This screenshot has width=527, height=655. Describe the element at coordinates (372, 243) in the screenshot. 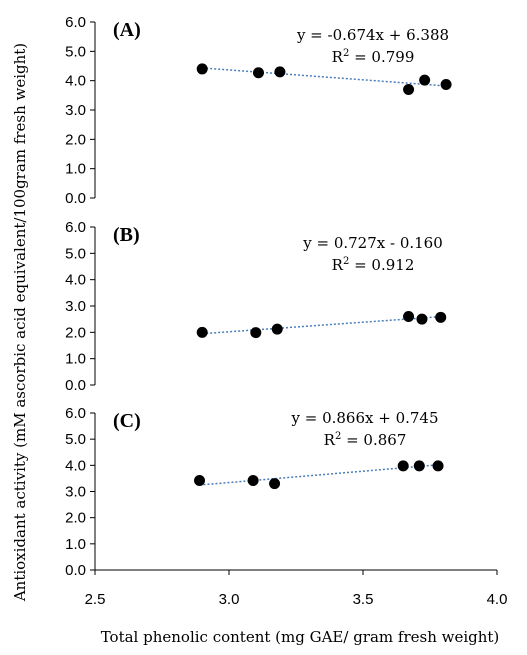

I see `regression-equation: y = 0.727x - 0.160` at that location.